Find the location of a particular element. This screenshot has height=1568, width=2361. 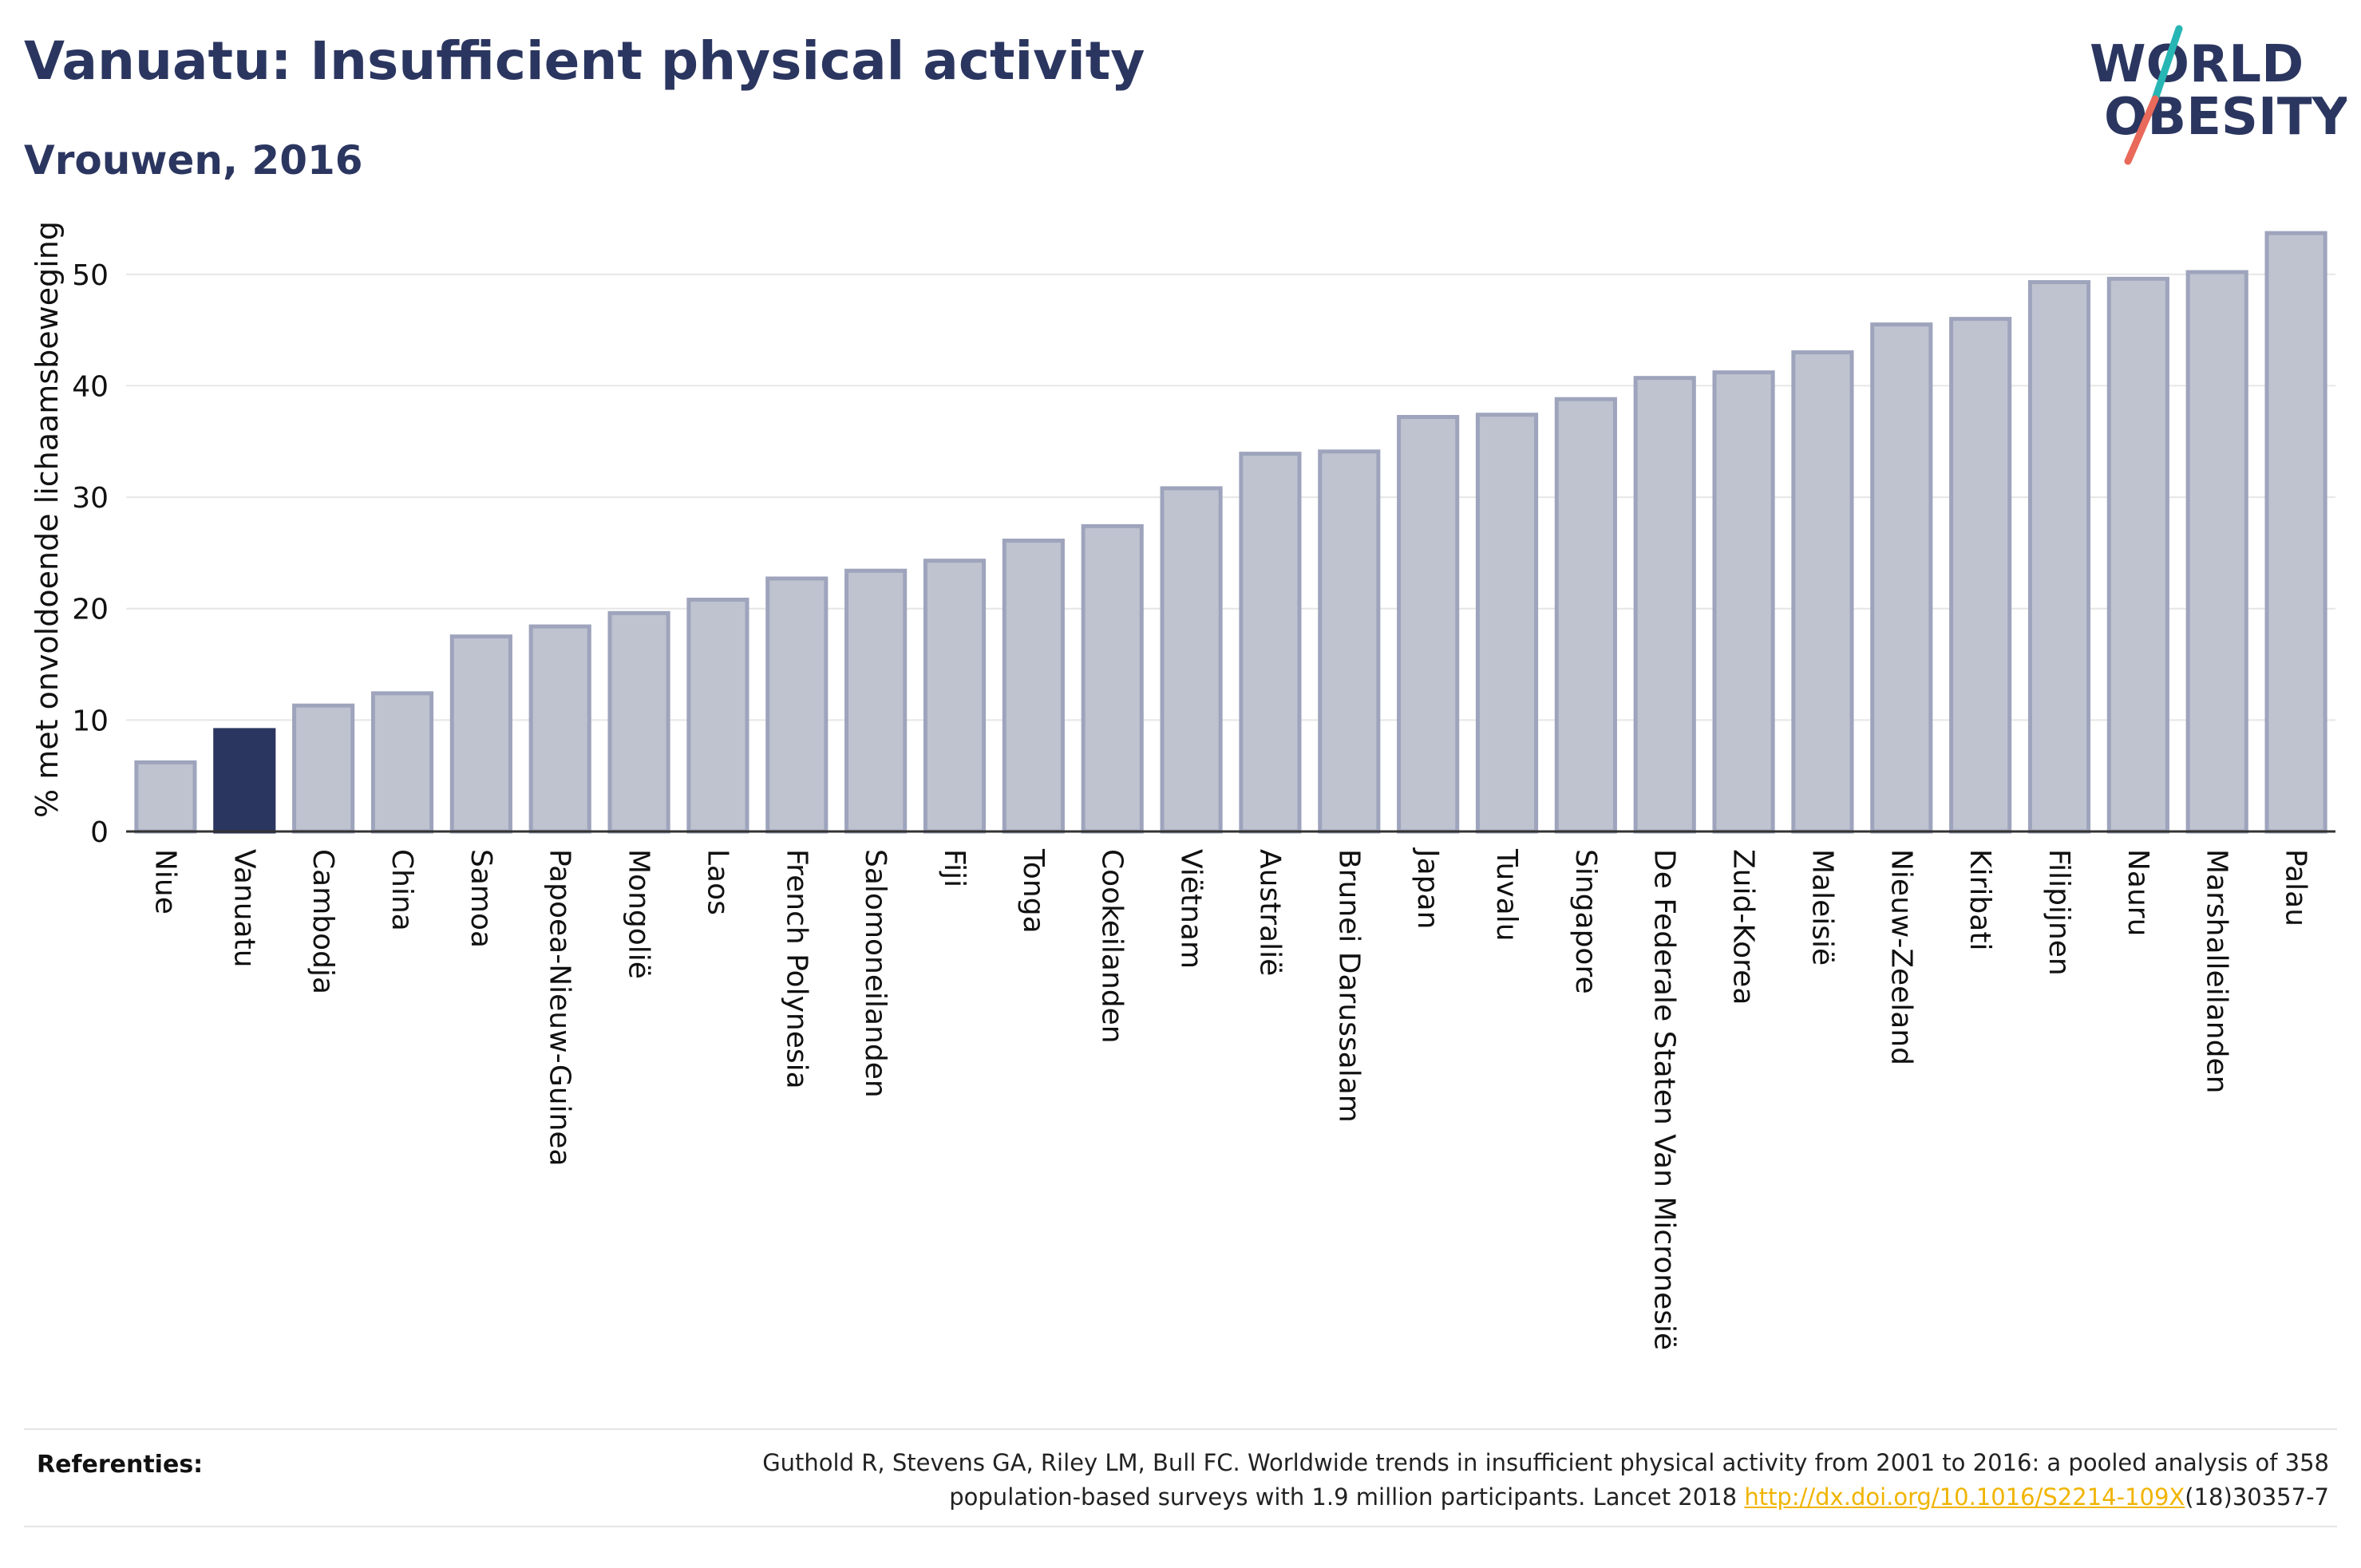

bar-vi-tnam is located at coordinates (1191, 660).